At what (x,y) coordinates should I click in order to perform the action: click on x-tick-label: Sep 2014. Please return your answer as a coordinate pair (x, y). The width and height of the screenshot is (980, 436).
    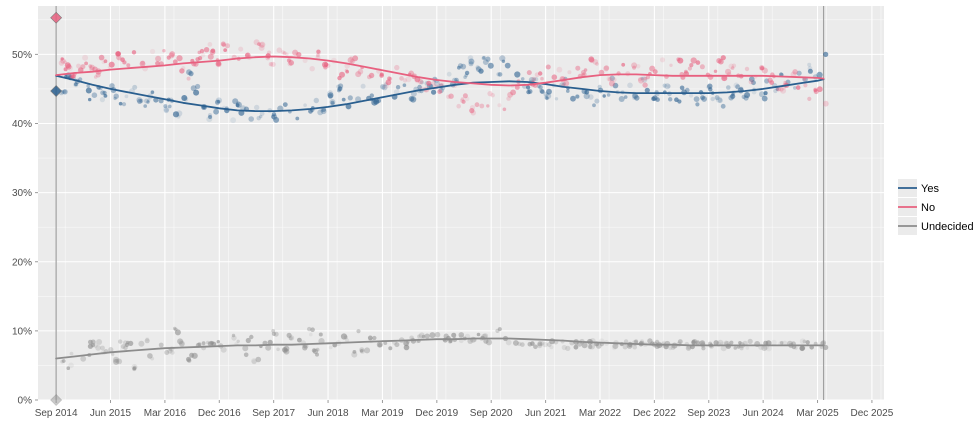
    Looking at the image, I should click on (56, 413).